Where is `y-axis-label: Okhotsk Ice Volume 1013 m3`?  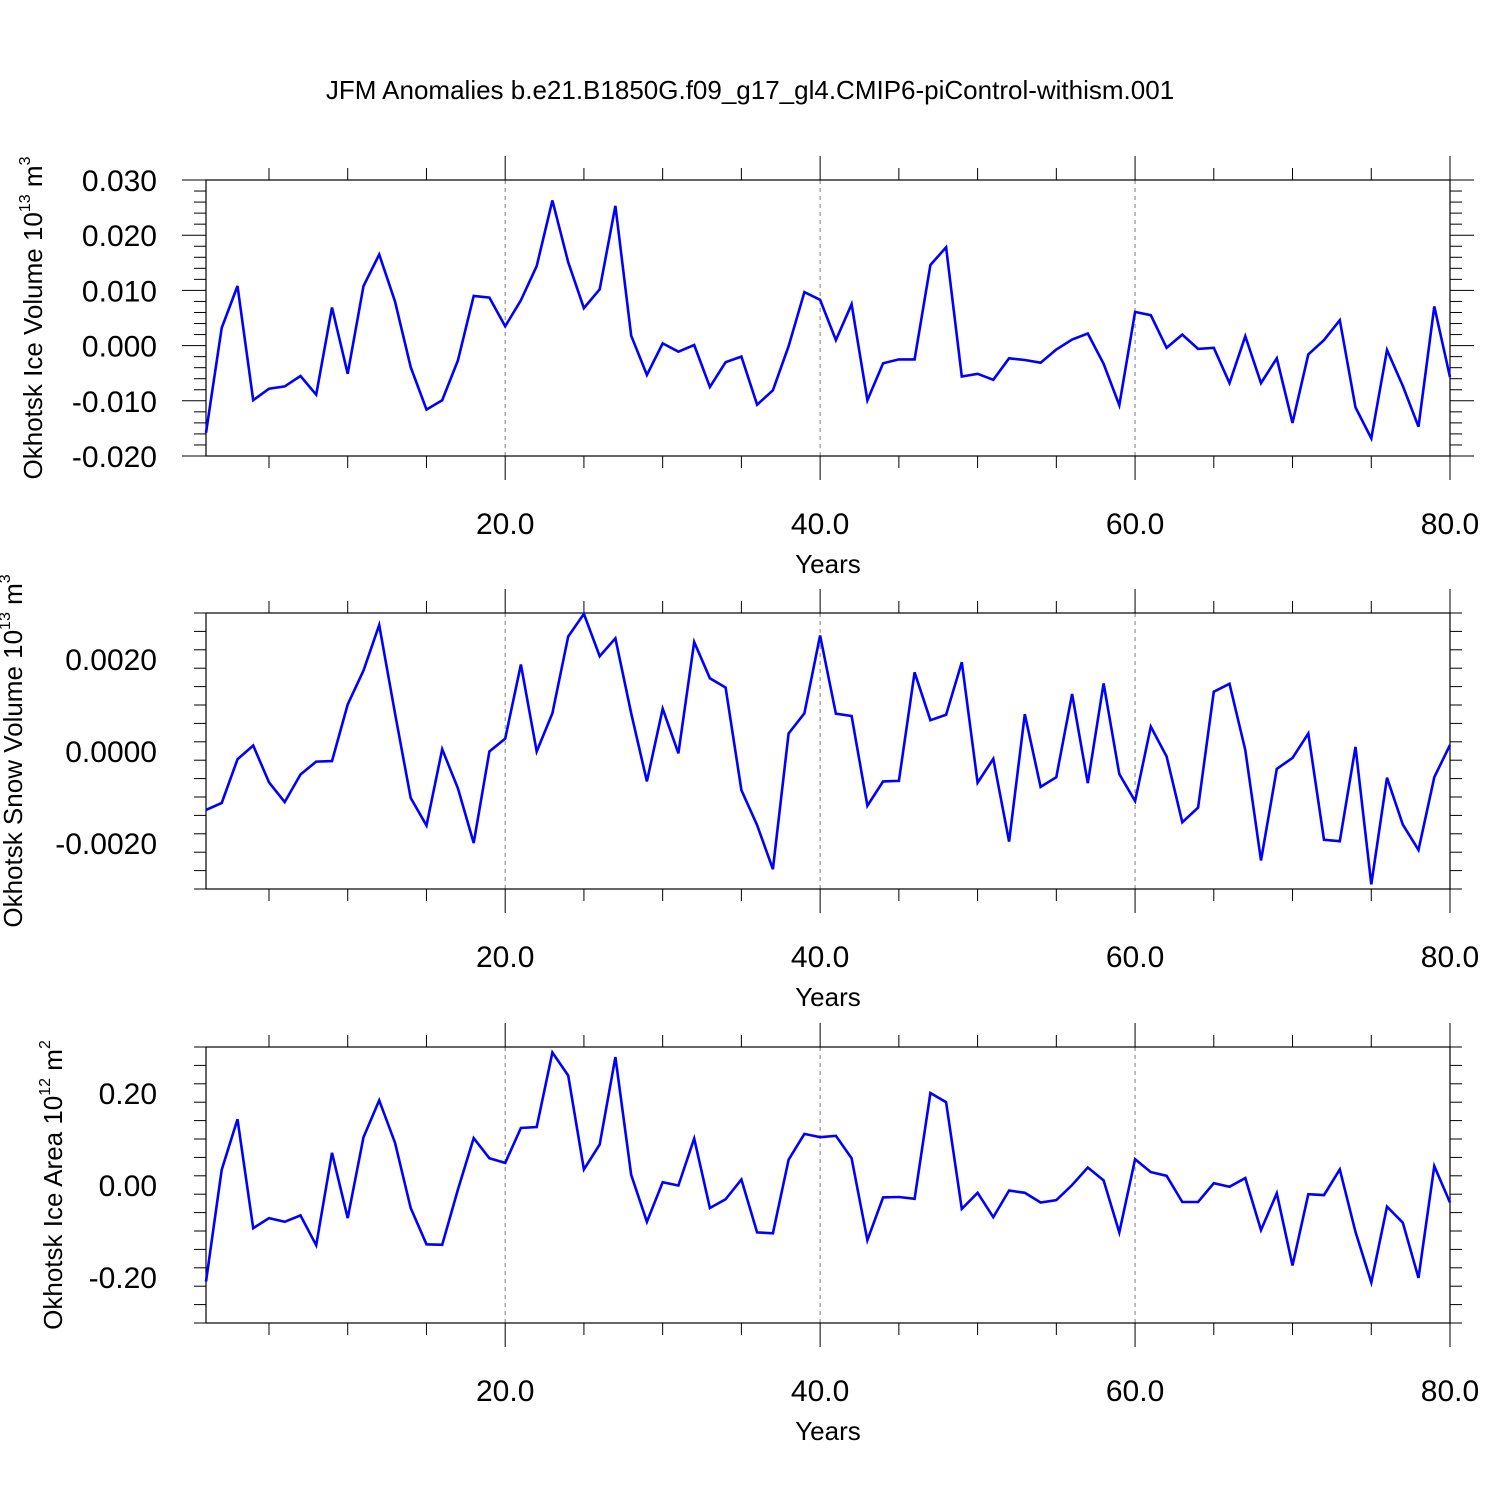 y-axis-label: Okhotsk Ice Volume 1013 m3 is located at coordinates (32, 317).